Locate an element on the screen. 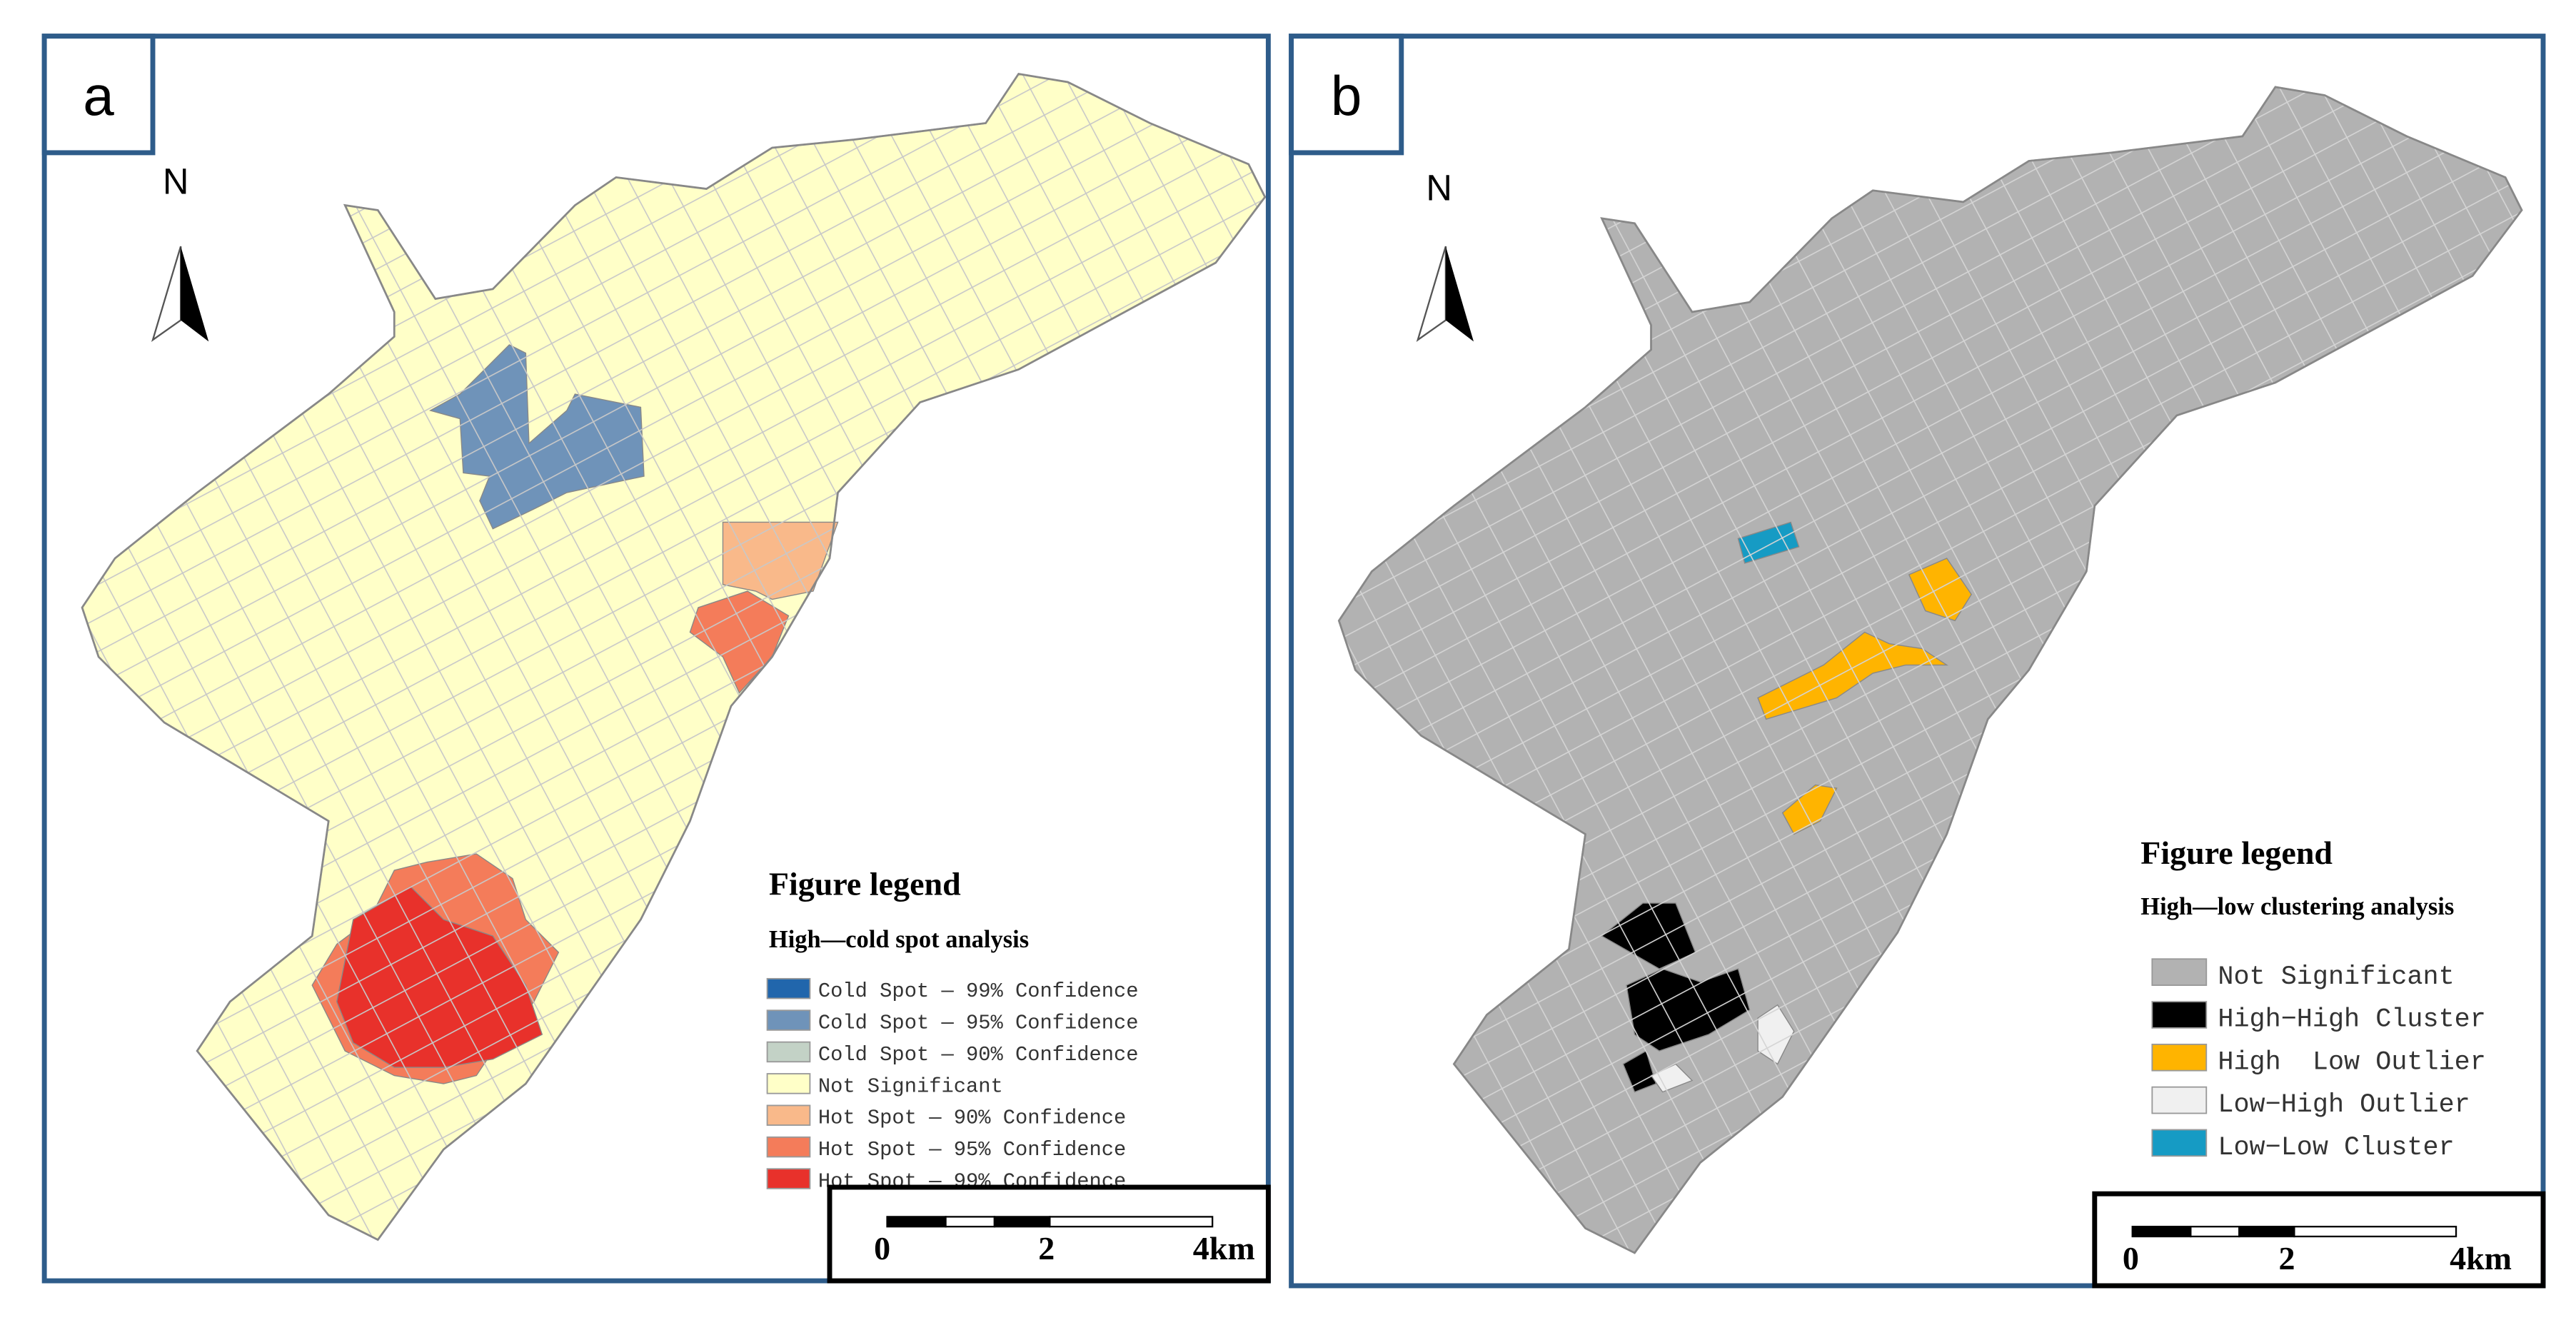 The height and width of the screenshot is (1335, 2576). legend-label: Cold Spot — 90% Confidence is located at coordinates (978, 1055).